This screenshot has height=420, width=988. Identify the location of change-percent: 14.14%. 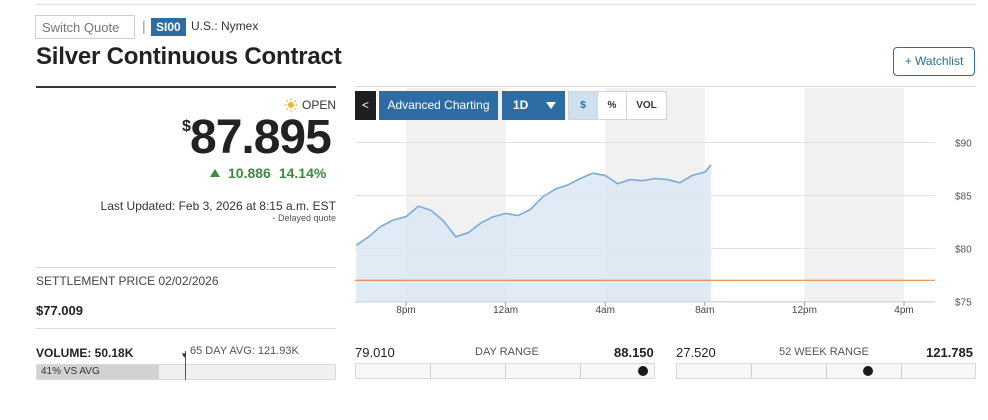
(302, 173).